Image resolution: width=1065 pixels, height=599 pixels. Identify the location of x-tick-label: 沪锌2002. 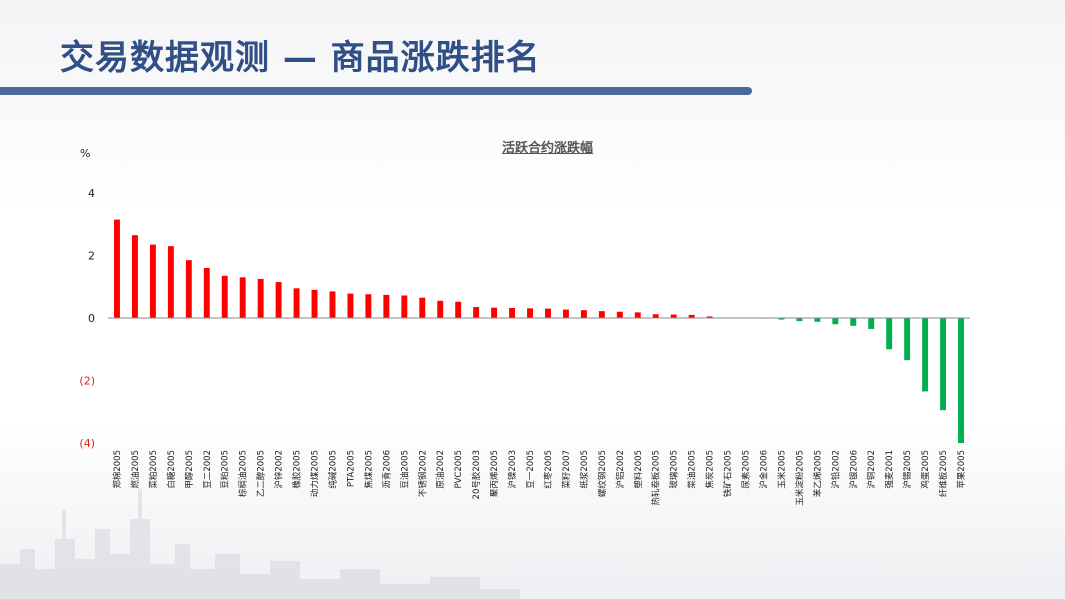
(279, 469).